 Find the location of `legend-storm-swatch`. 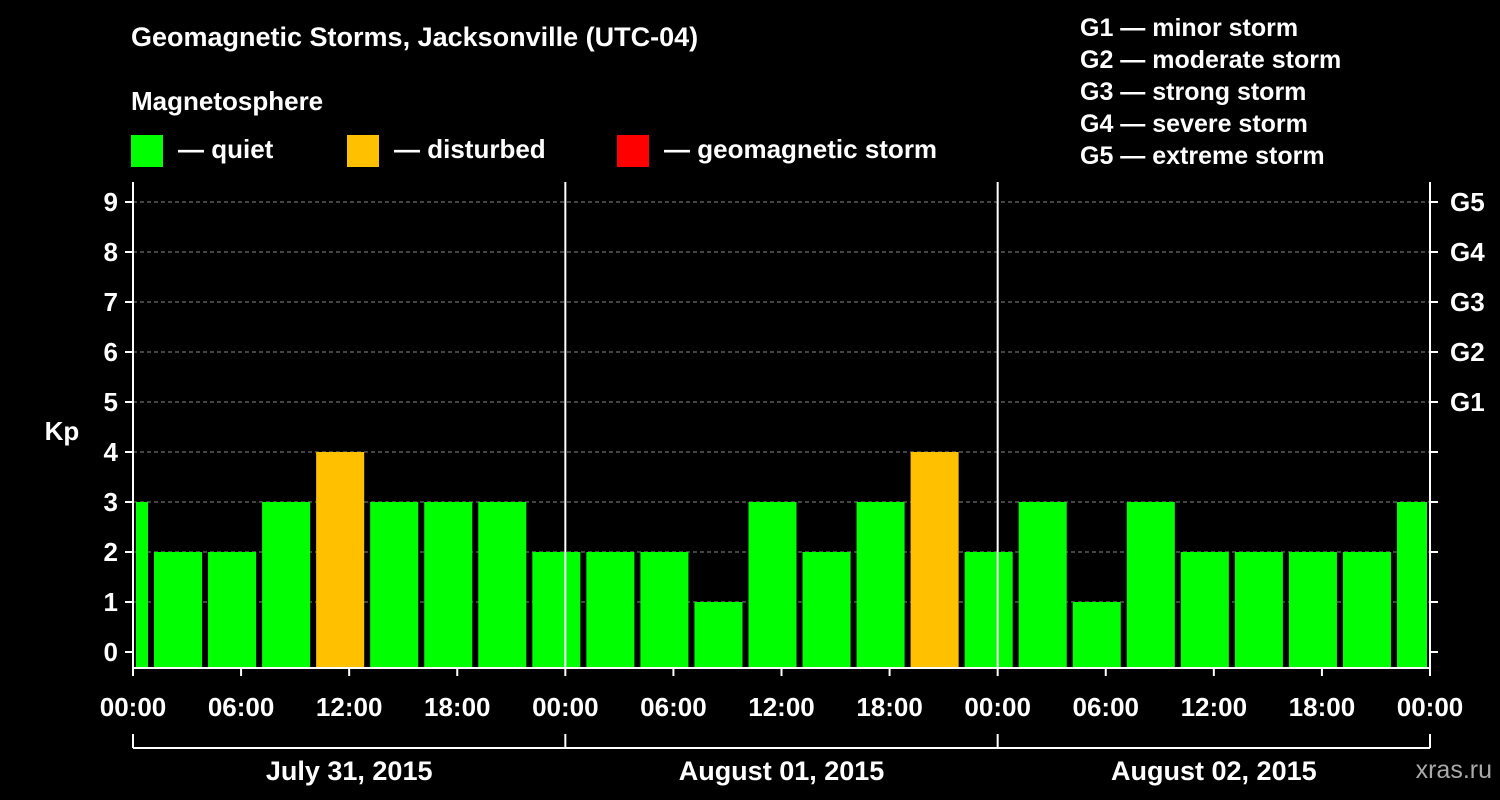

legend-storm-swatch is located at coordinates (633, 151).